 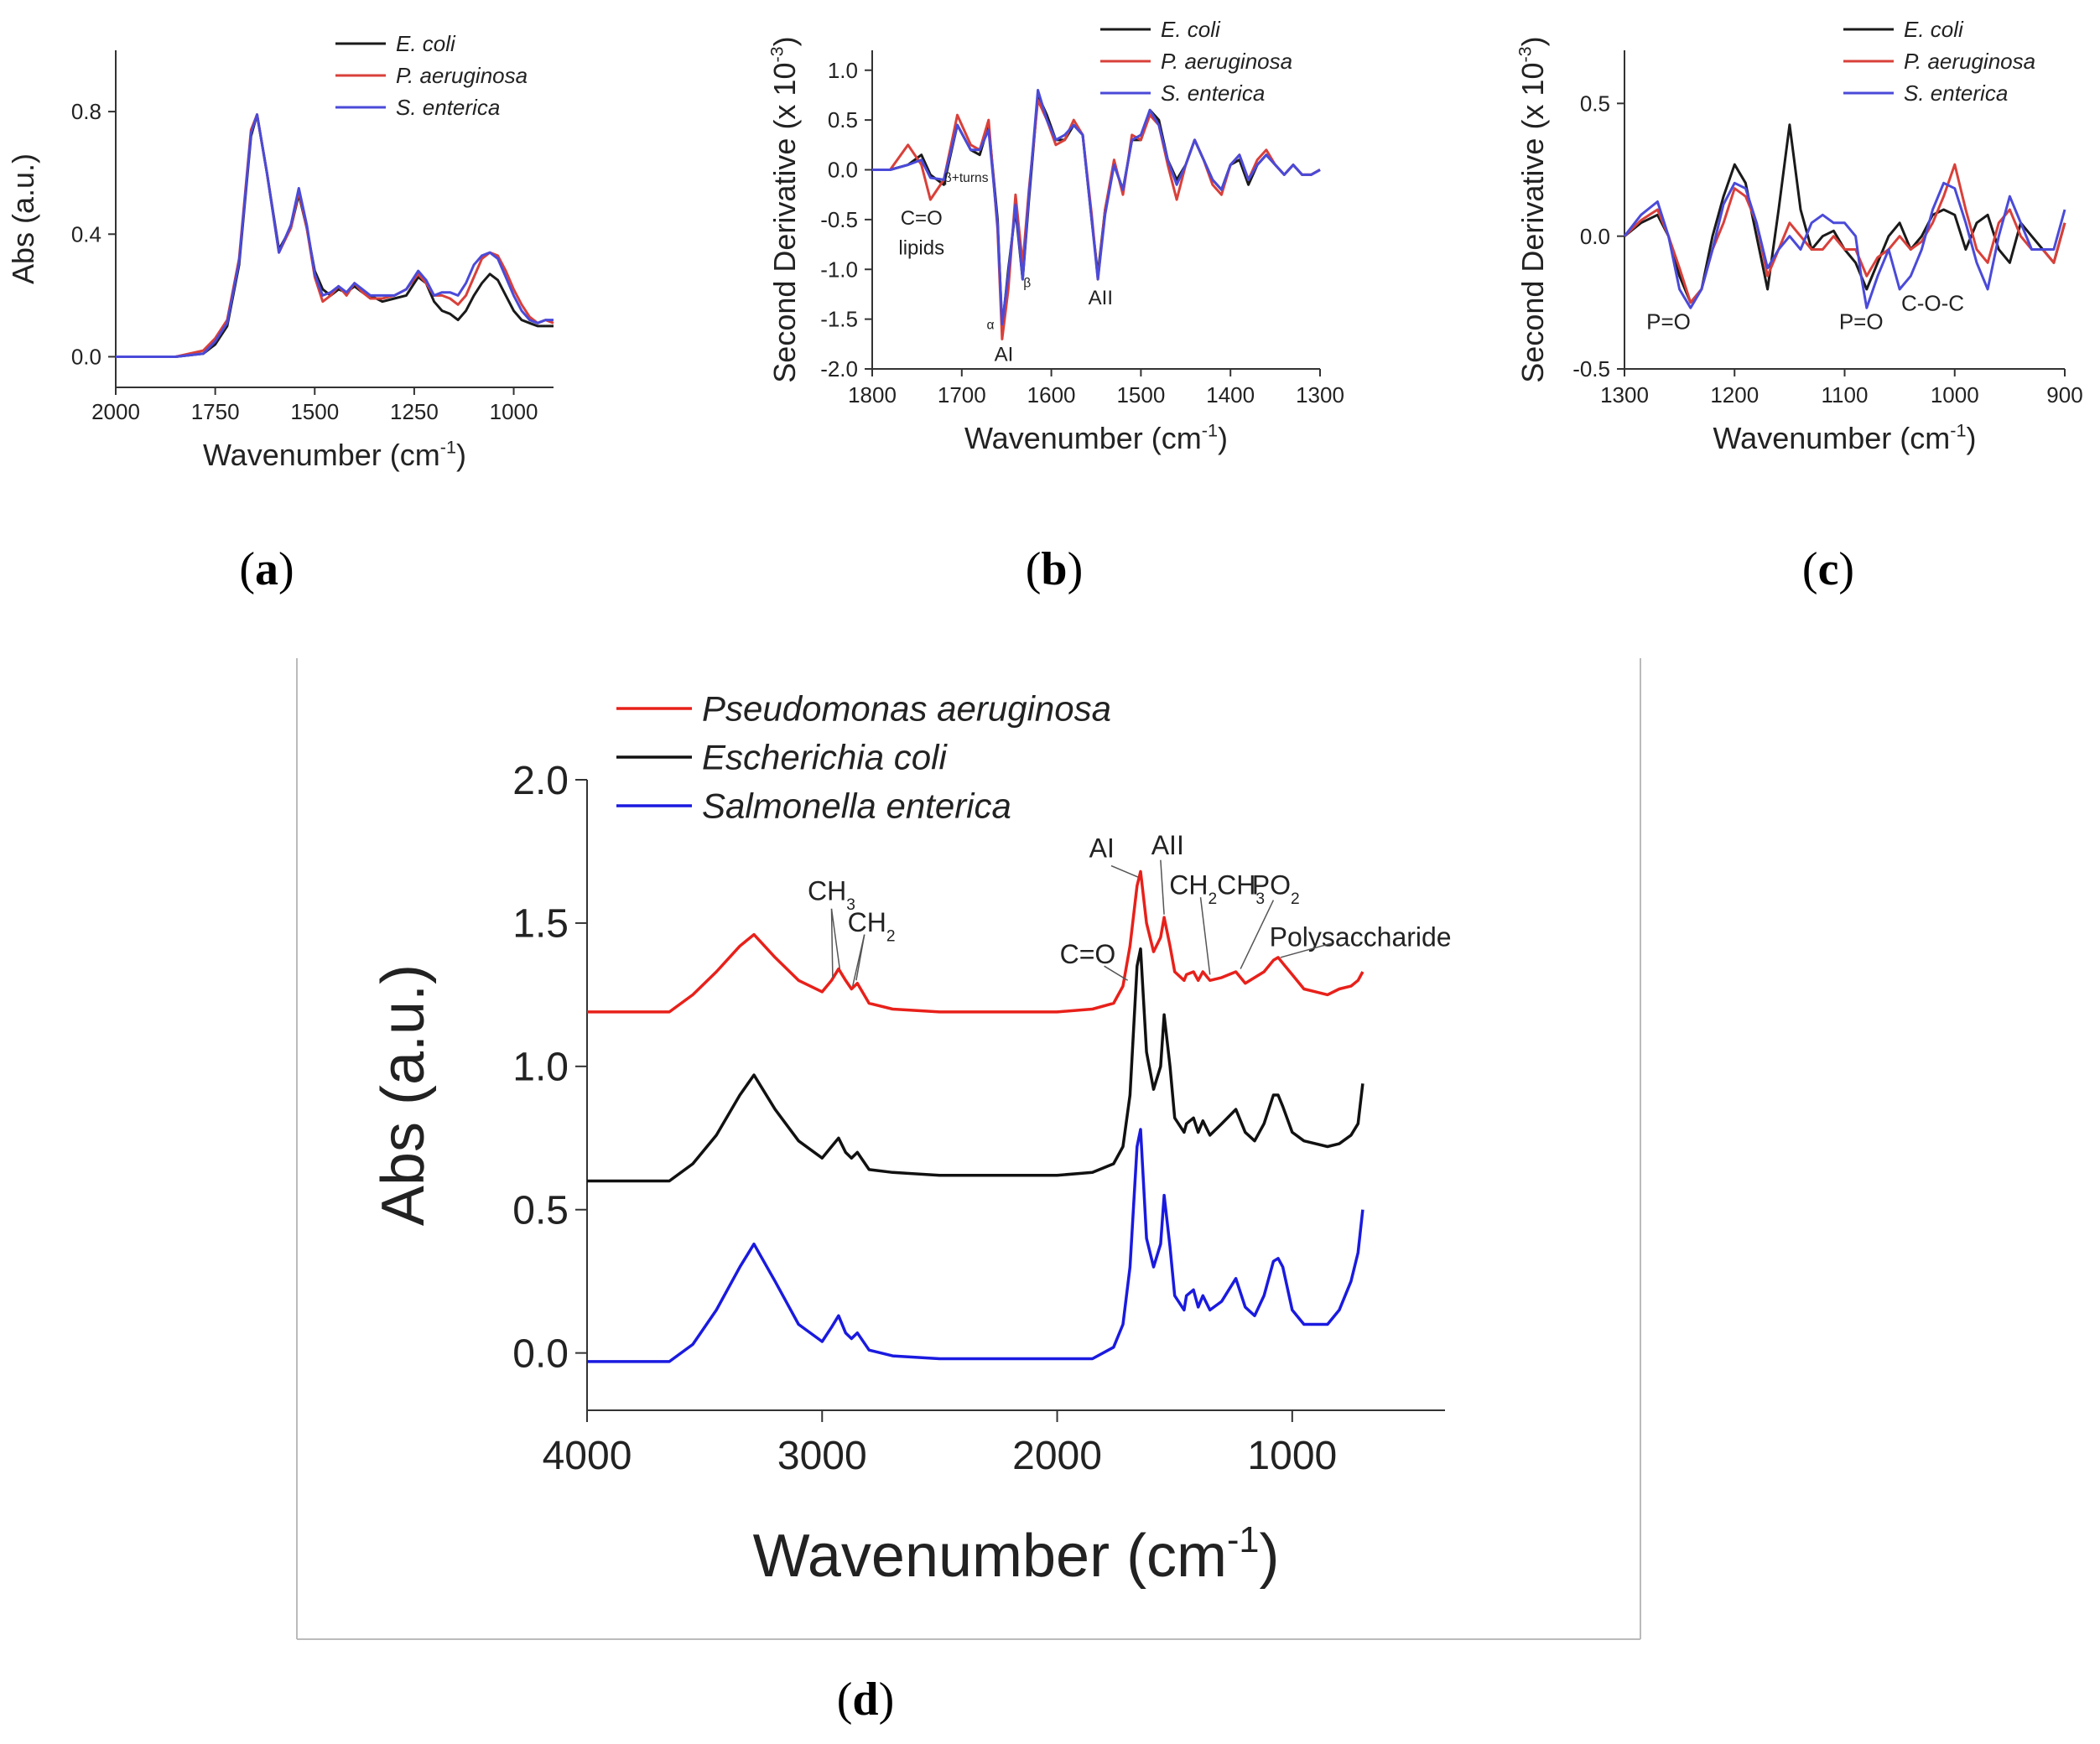 What do you see at coordinates (966, 178) in the screenshot?
I see `annotation-text: β+turns` at bounding box center [966, 178].